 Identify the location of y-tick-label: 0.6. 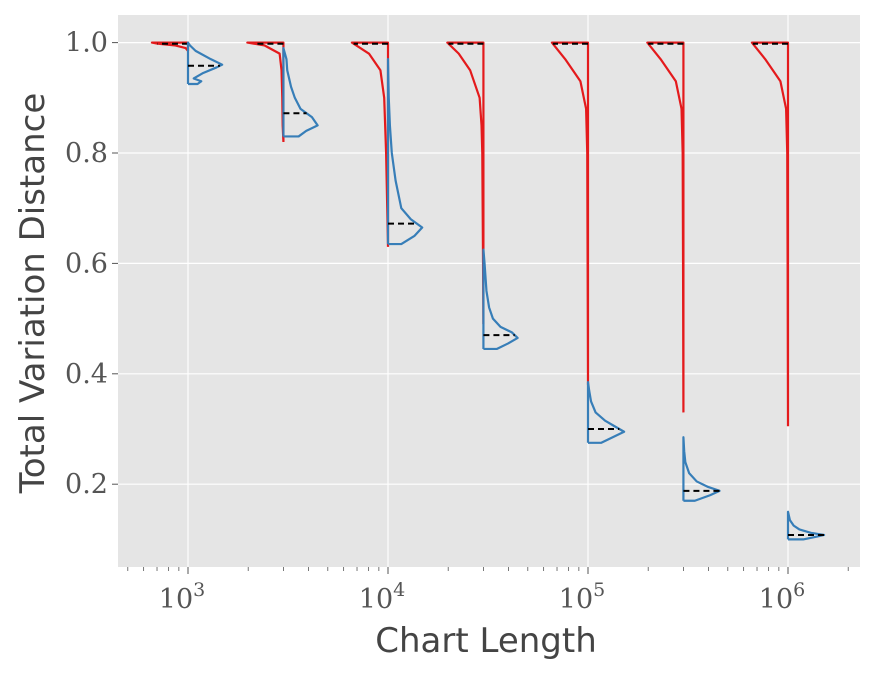
(86, 263).